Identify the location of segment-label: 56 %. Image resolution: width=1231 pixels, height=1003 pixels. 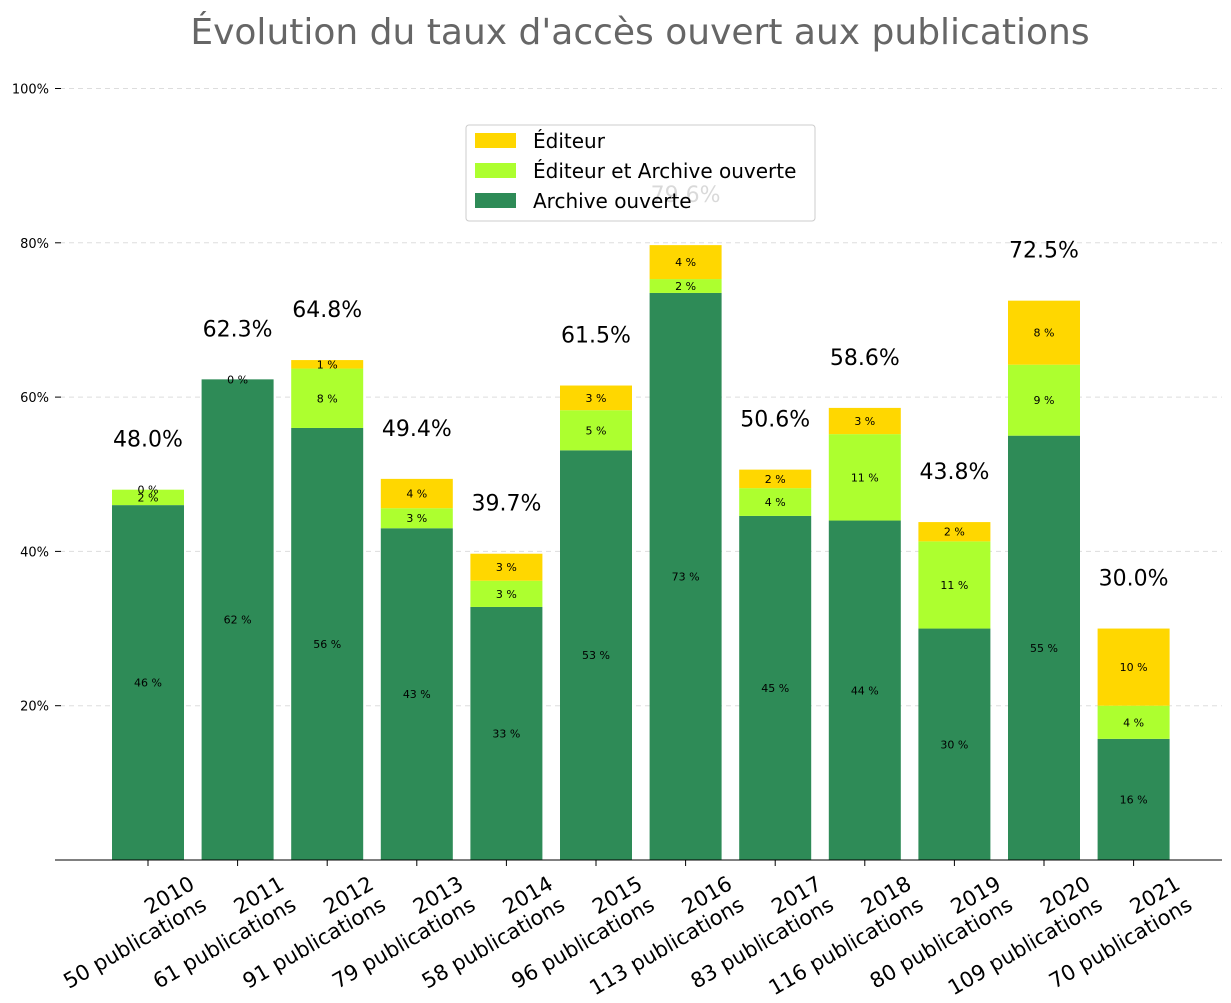
(327, 644).